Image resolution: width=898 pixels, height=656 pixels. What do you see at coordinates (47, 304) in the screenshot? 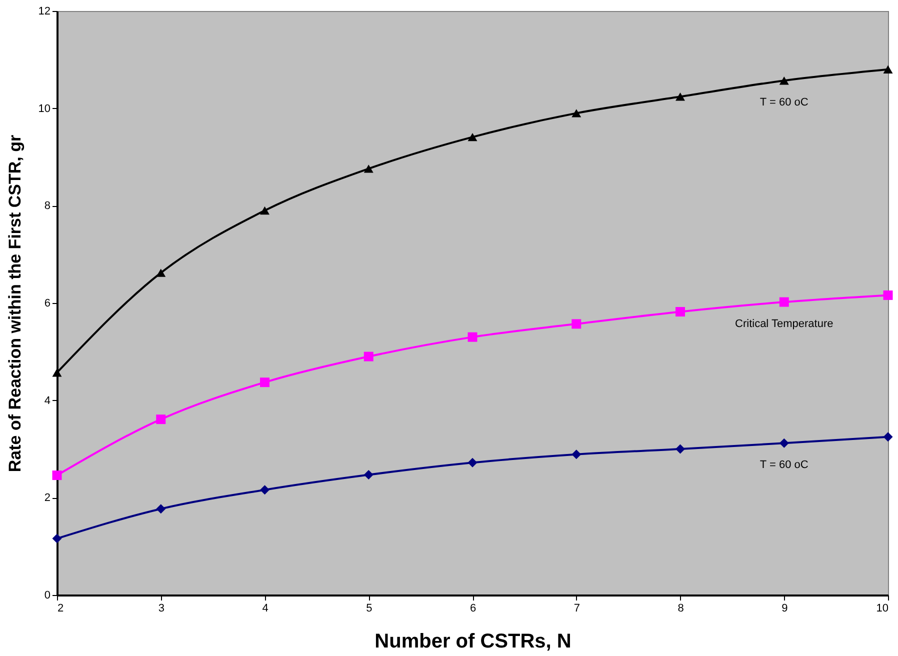
I see `y-tick-label: 6` at bounding box center [47, 304].